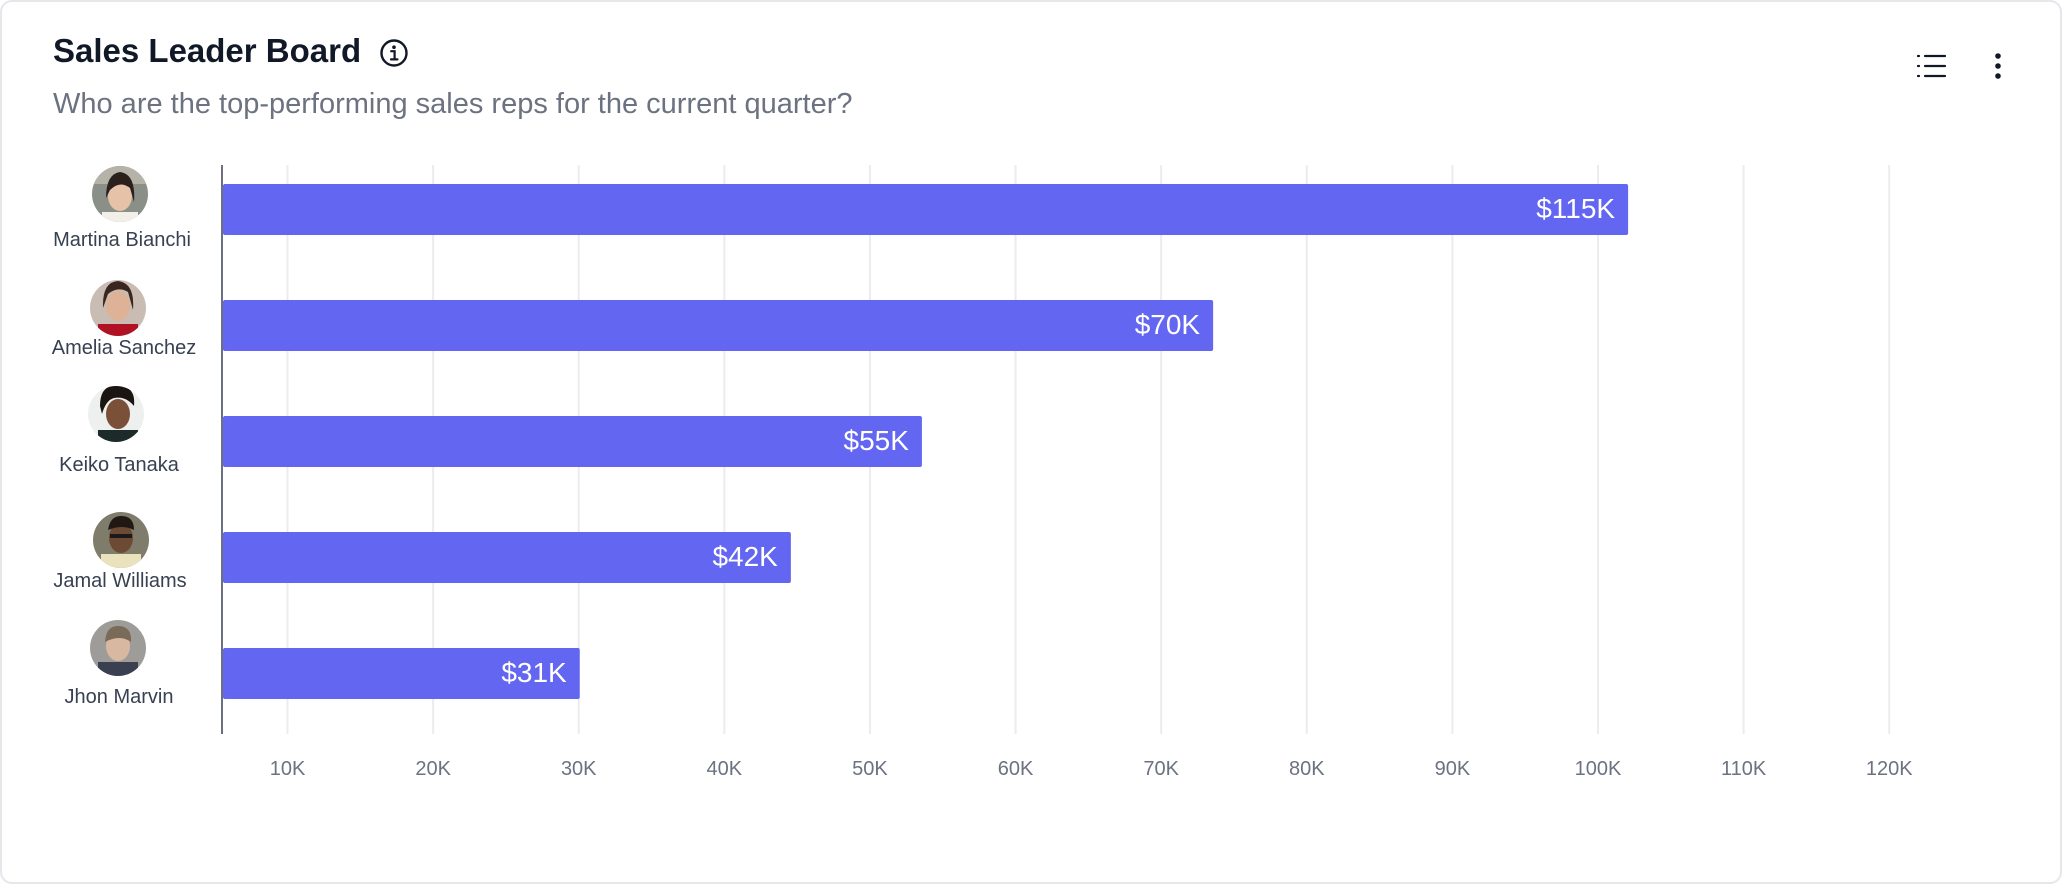  What do you see at coordinates (394, 53) in the screenshot?
I see `info-circle-icon` at bounding box center [394, 53].